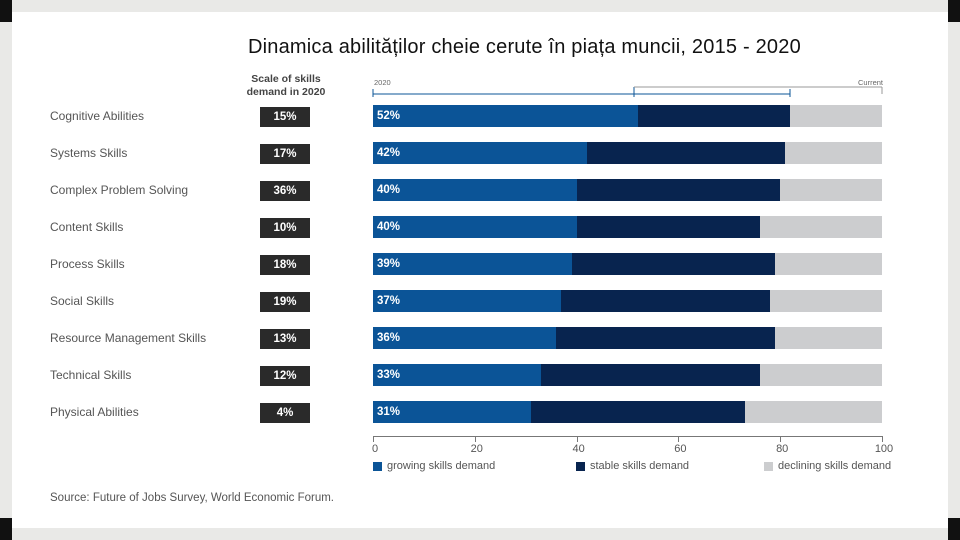 This screenshot has height=540, width=960. I want to click on x-axis-line, so click(628, 436).